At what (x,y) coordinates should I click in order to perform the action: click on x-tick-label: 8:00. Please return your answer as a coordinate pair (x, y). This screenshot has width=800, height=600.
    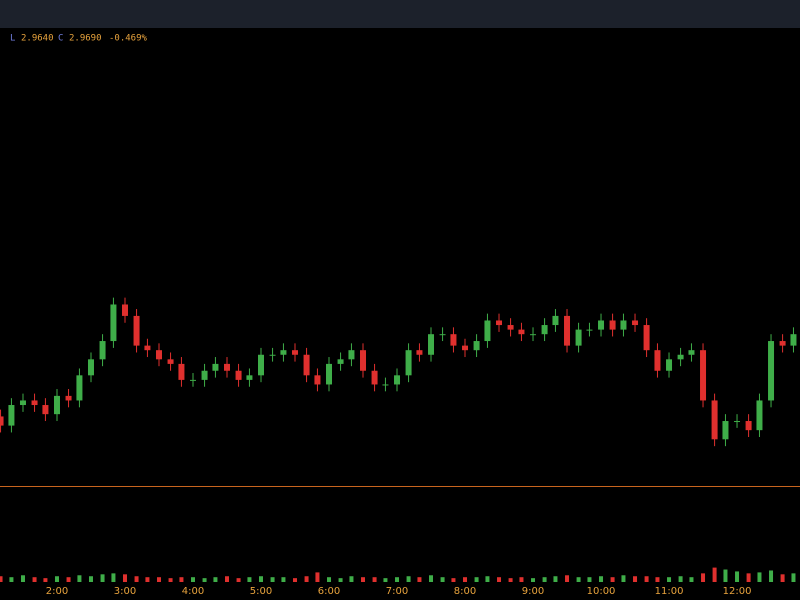
    Looking at the image, I should click on (465, 591).